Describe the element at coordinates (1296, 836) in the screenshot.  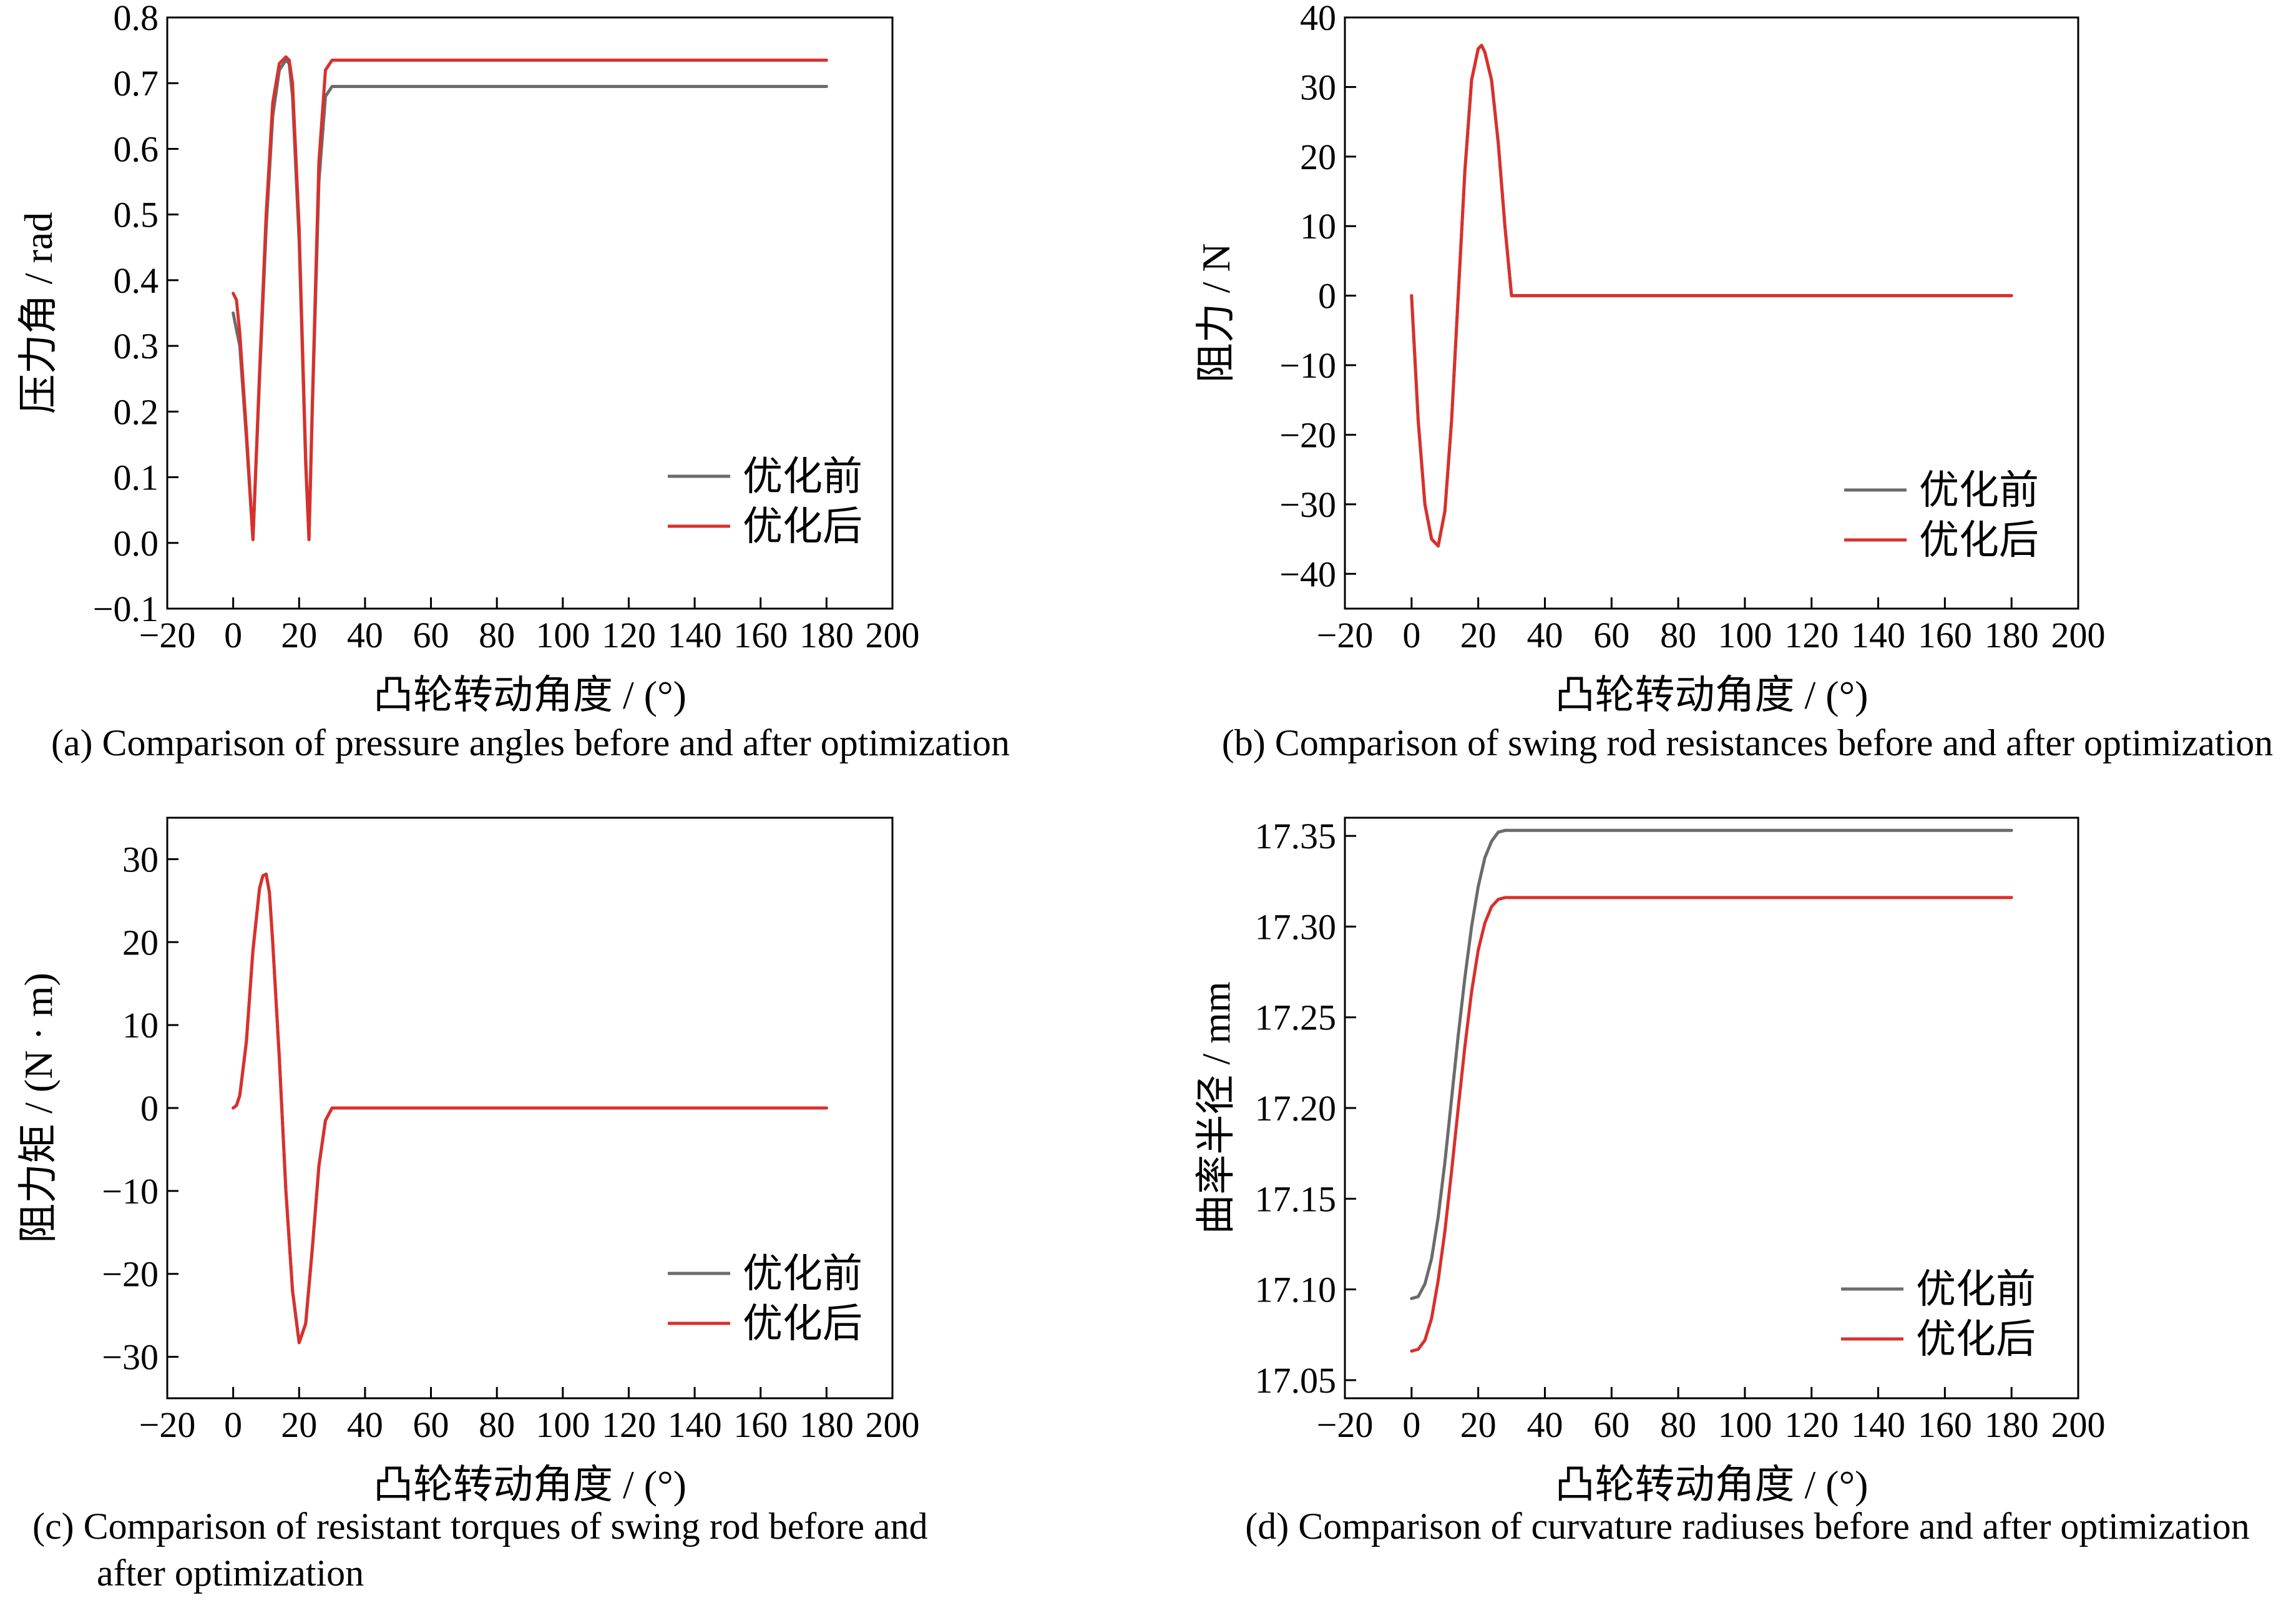
I see `y-tick-label-17p35: 17.35` at that location.